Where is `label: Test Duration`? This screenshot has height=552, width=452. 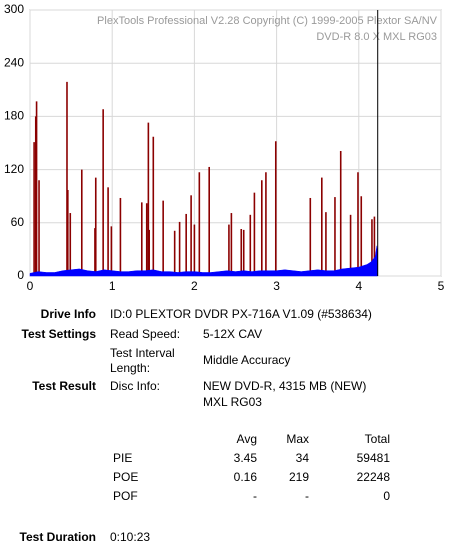
label: Test Duration is located at coordinates (58, 537).